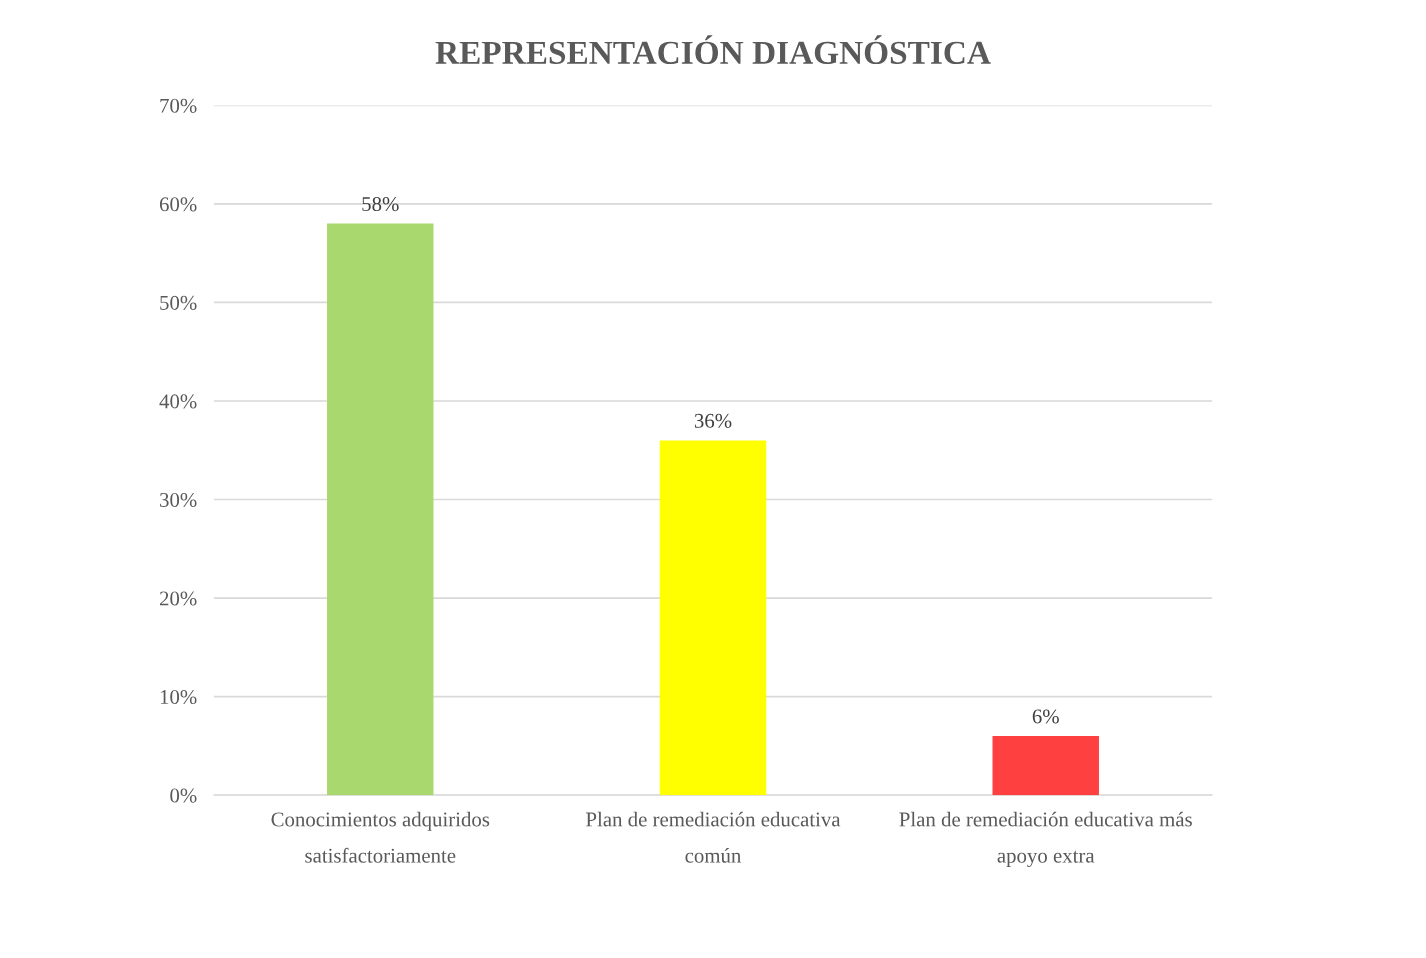 The height and width of the screenshot is (958, 1426). I want to click on chart-title: REPRESENTACIÓN DIAGNÓSTICA, so click(713, 50).